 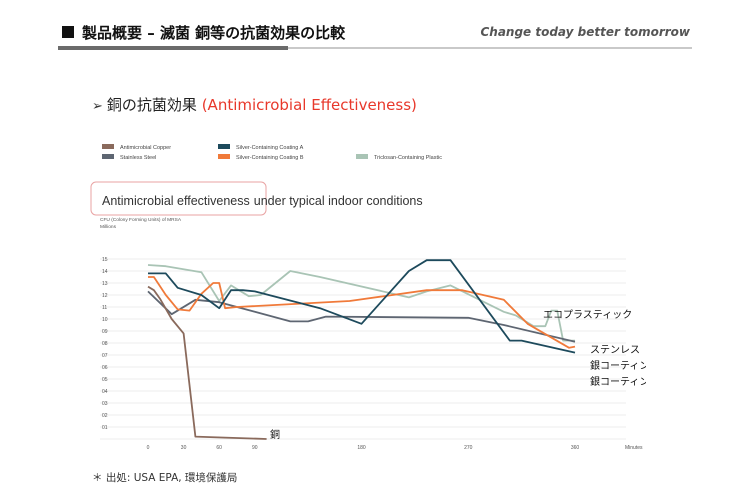 What do you see at coordinates (141, 220) in the screenshot?
I see `chart-ylabel-line1: CFU (Colony Forming Units) of MRSA` at bounding box center [141, 220].